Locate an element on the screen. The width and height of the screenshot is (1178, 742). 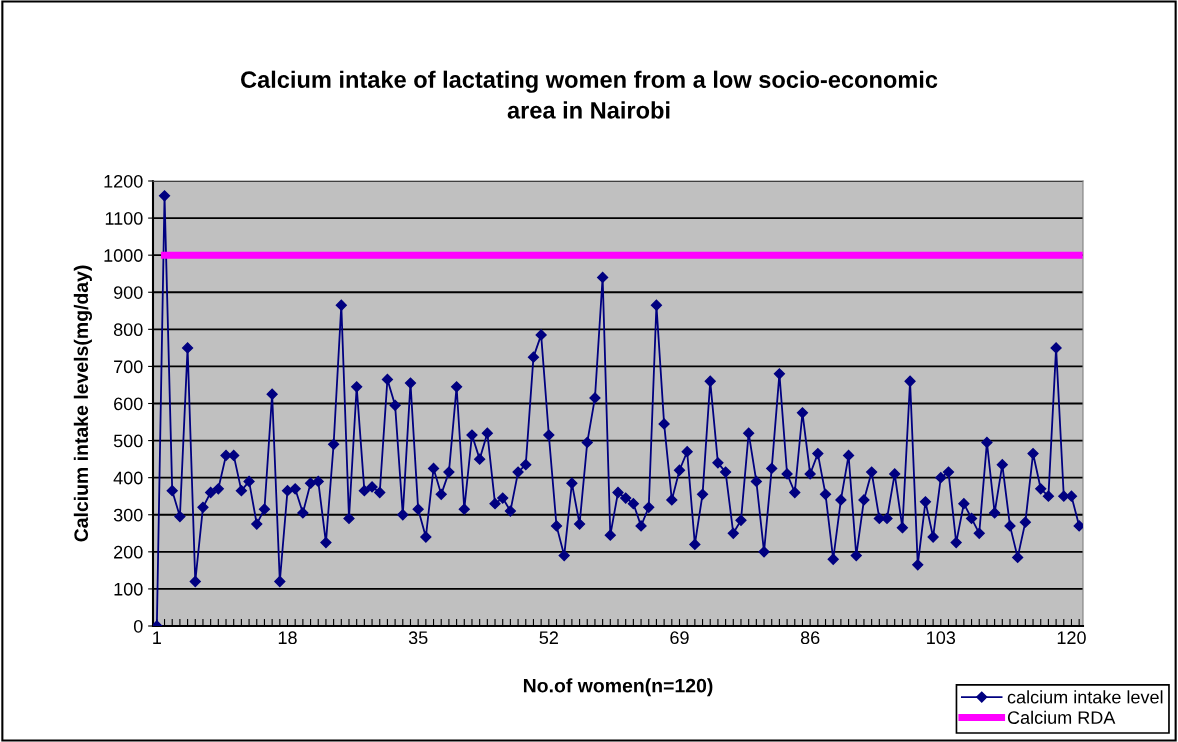
chart-title: Calcium intake of lactating women from a low socio-economic area in Nairobi is located at coordinates (589, 94).